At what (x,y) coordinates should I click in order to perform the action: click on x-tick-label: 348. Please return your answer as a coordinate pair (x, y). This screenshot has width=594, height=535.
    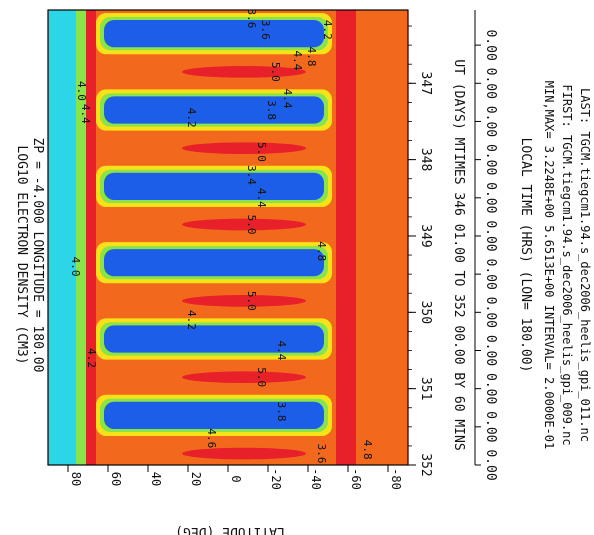
    Looking at the image, I should click on (425, 159).